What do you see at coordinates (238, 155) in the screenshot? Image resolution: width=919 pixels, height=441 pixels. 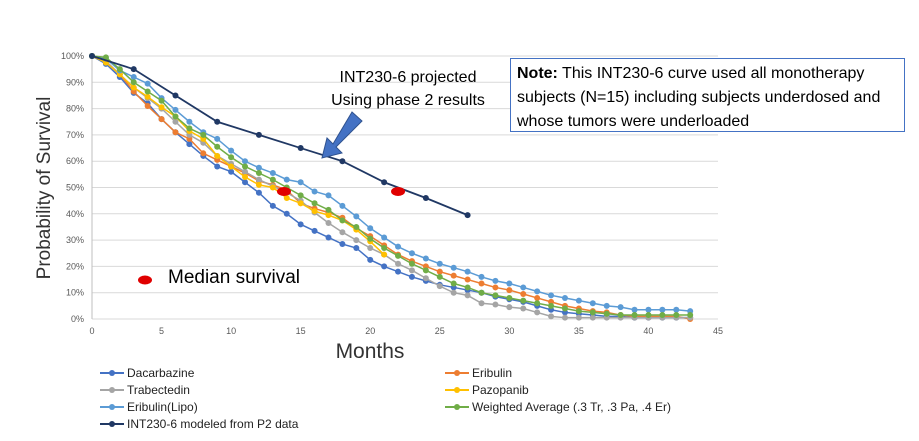 I see `series-line` at bounding box center [238, 155].